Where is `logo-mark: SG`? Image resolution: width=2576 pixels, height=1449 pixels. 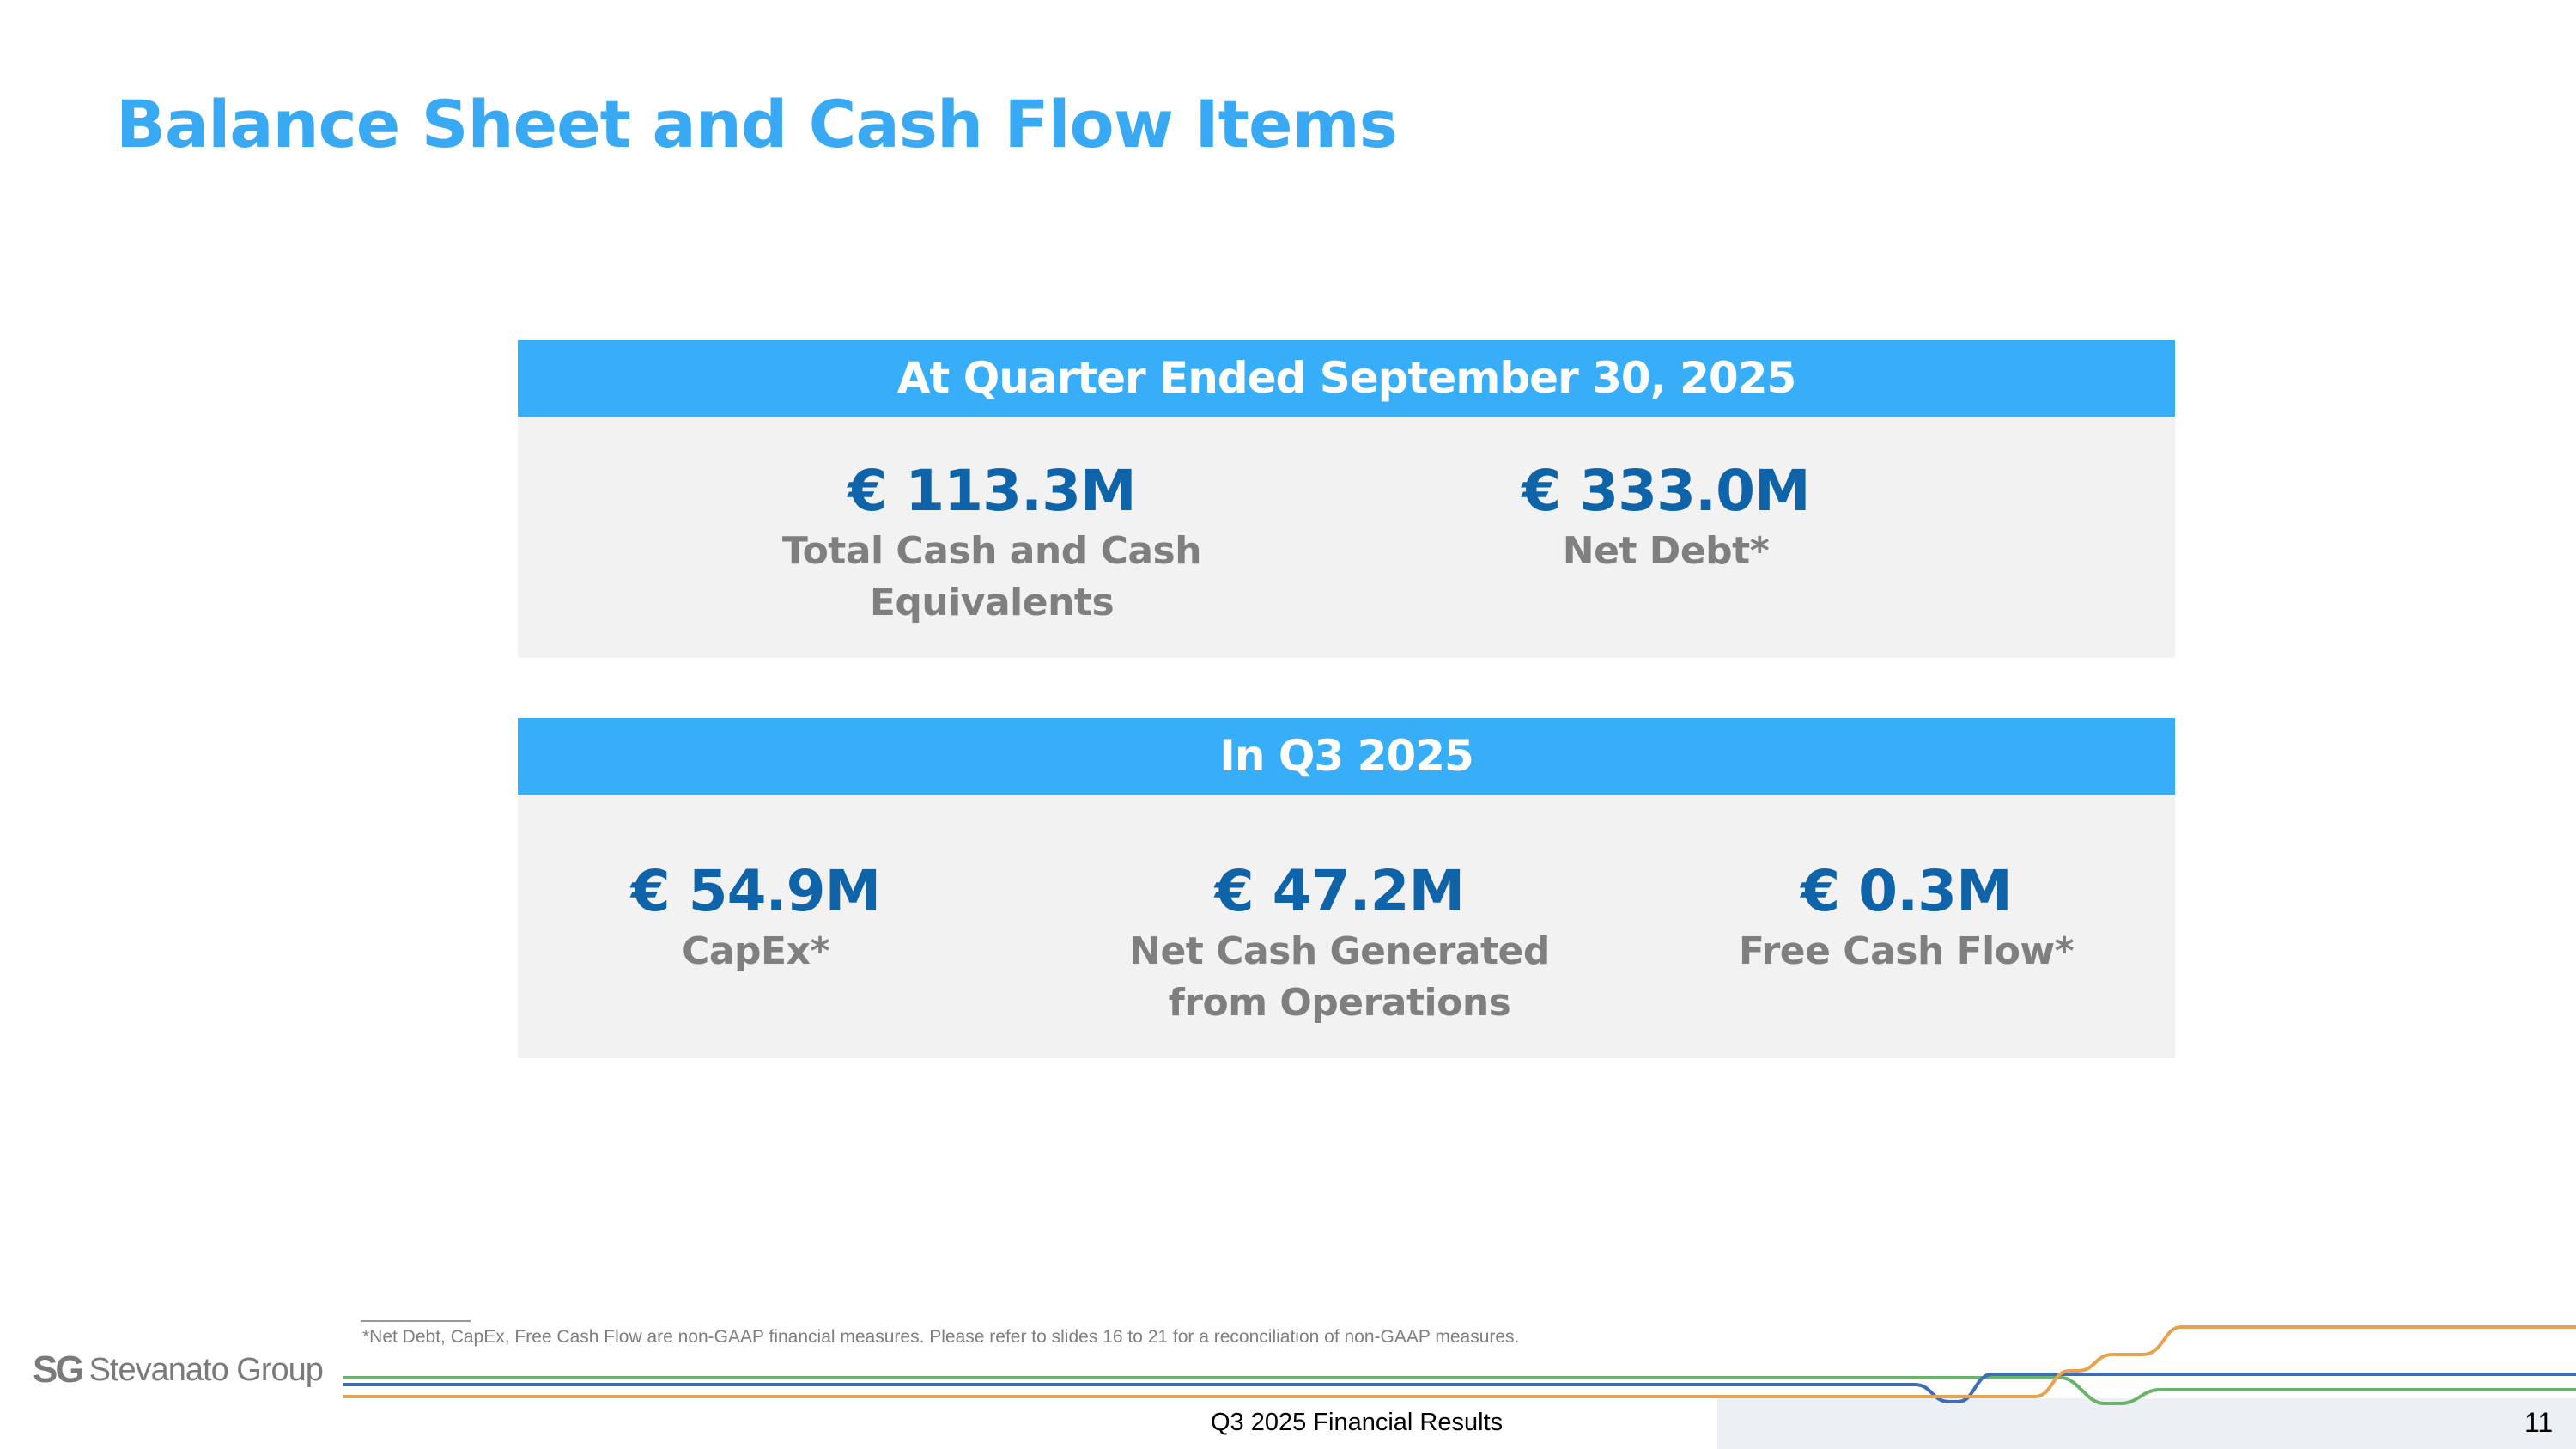 logo-mark: SG is located at coordinates (59, 1370).